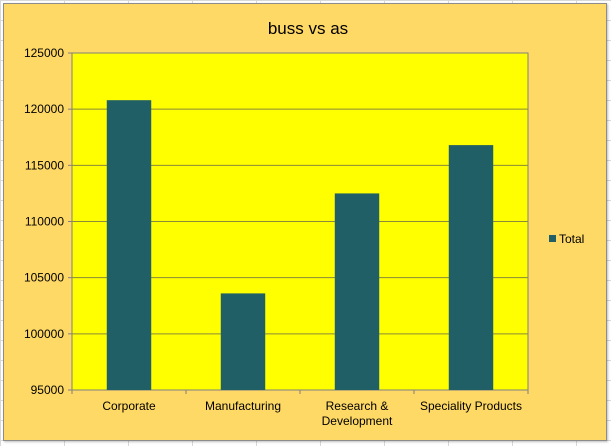  I want to click on x-tick-label: Manufacturing, so click(243, 406).